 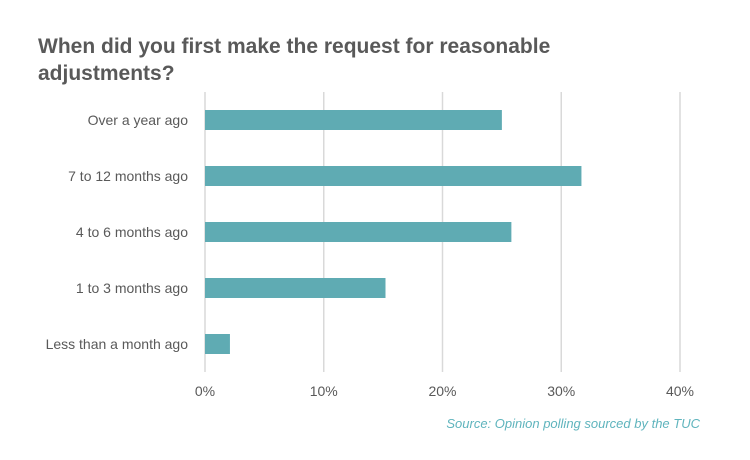 I want to click on x-tick-label: 20%, so click(x=442, y=391).